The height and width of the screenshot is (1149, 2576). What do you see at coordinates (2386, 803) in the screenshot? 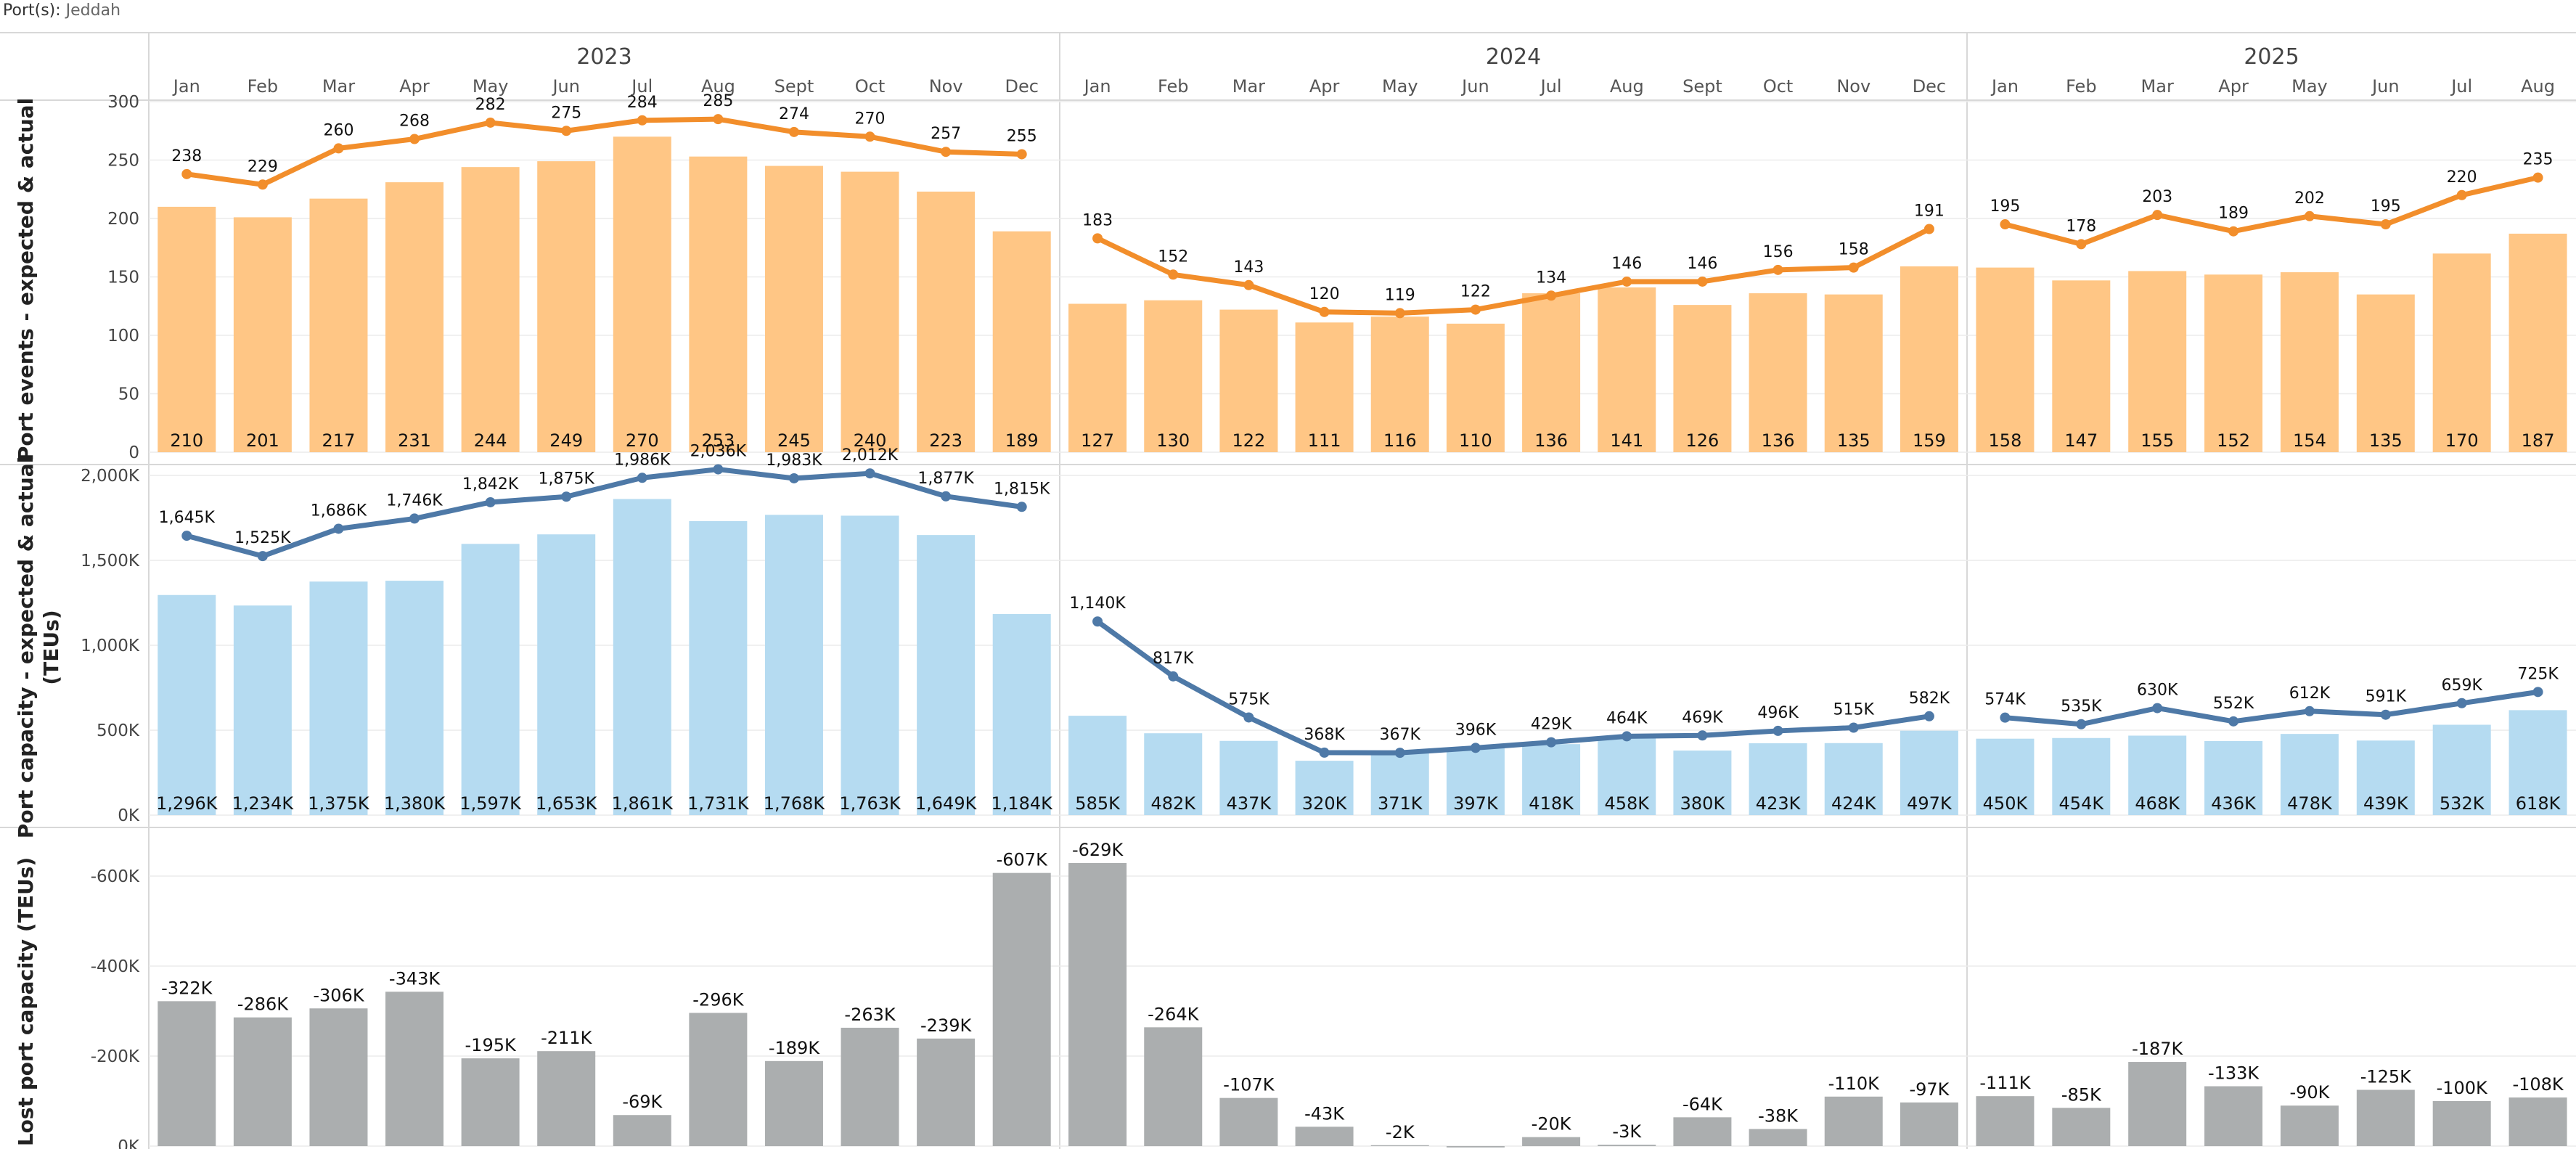
I see `capacity-bar-label: 439K` at bounding box center [2386, 803].